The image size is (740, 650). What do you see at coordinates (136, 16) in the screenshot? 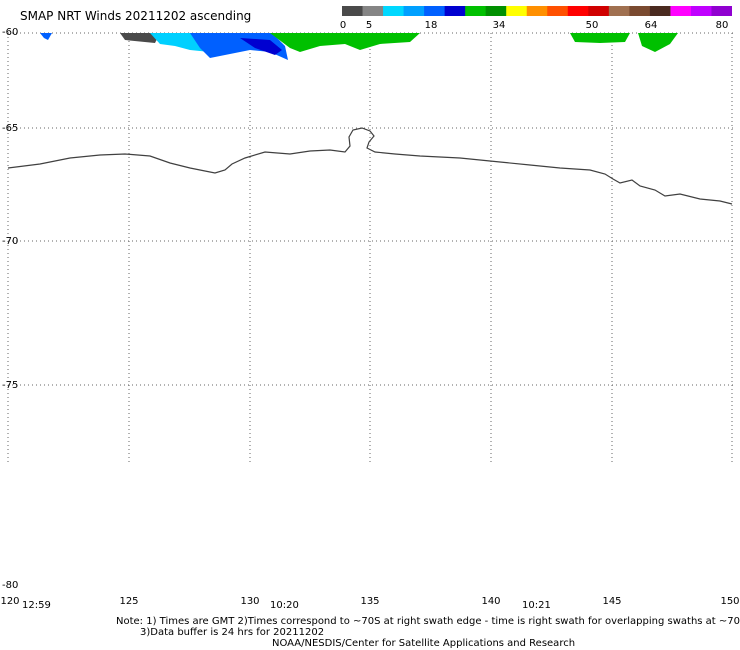
I see `map-title: SMAP NRT Winds 20211202 ascending` at bounding box center [136, 16].